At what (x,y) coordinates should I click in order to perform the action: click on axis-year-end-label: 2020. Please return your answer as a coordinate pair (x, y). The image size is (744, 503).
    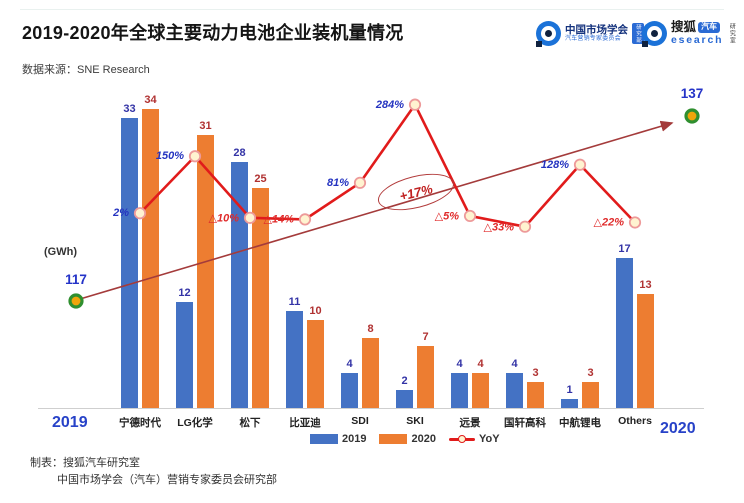
    Looking at the image, I should click on (678, 428).